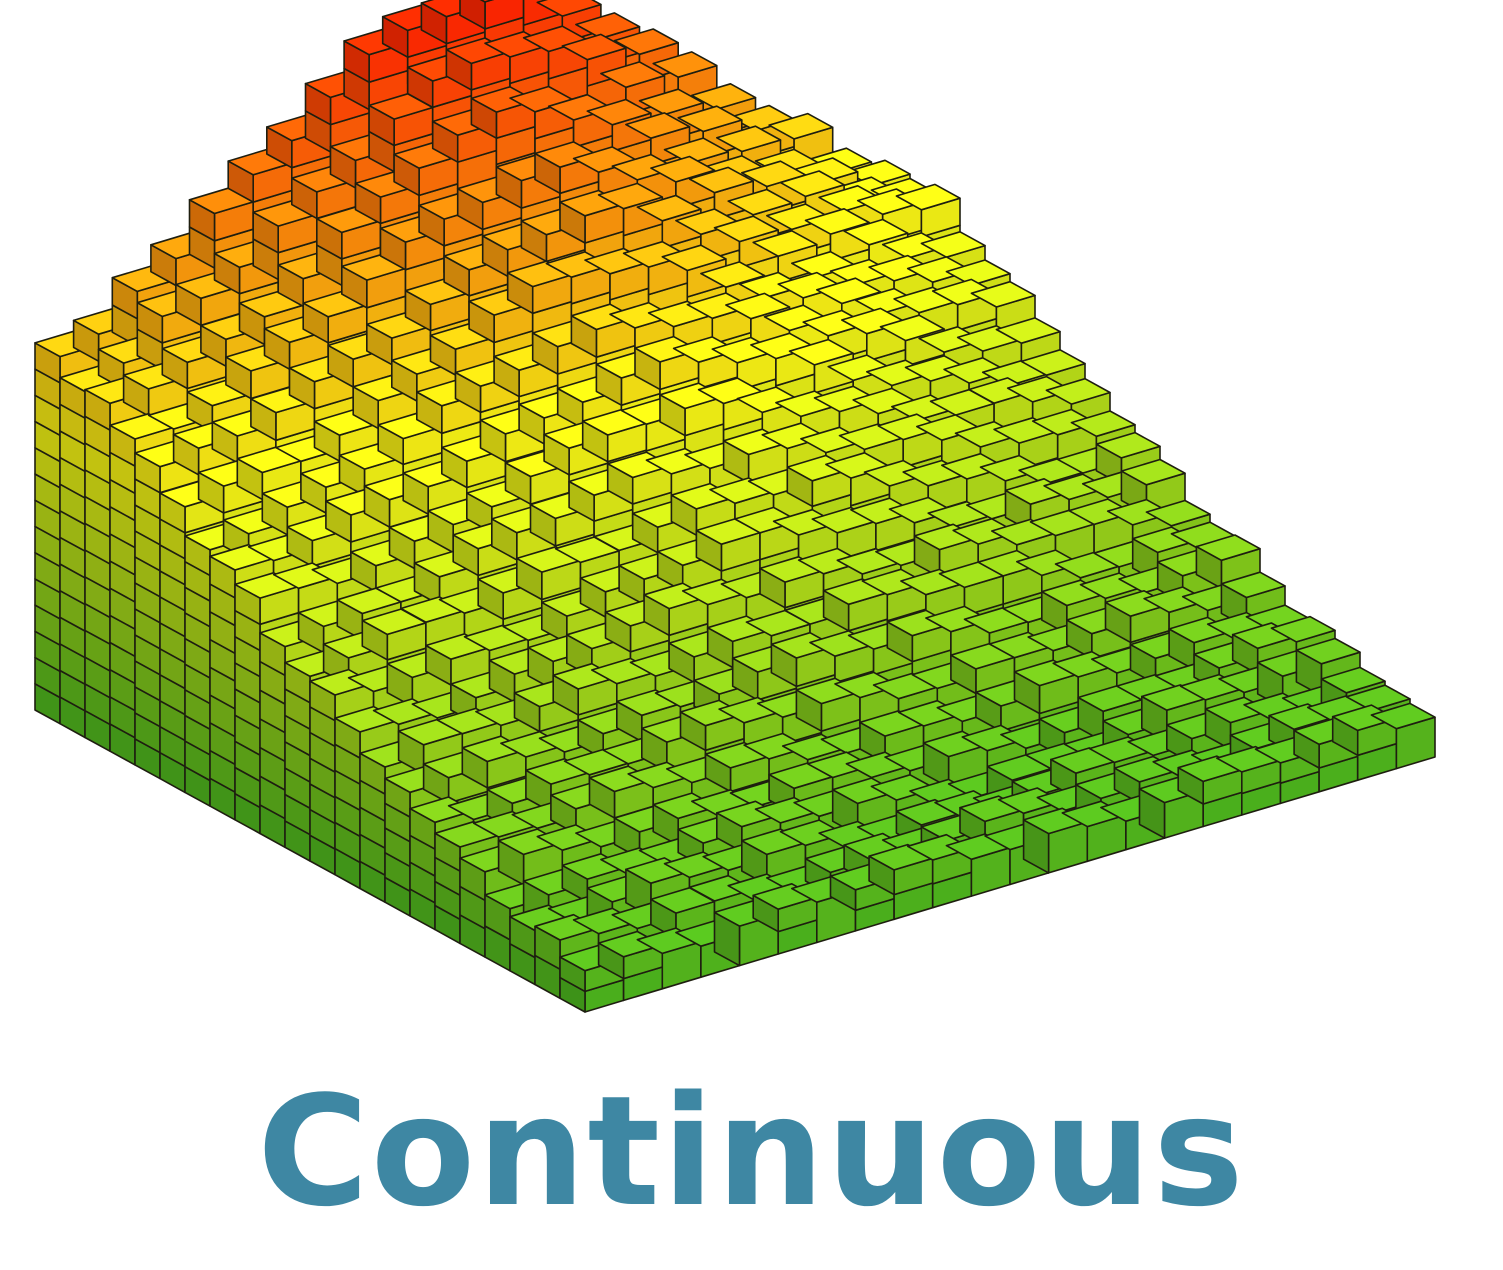  I want to click on caption-label: Continuous, so click(751, 1151).